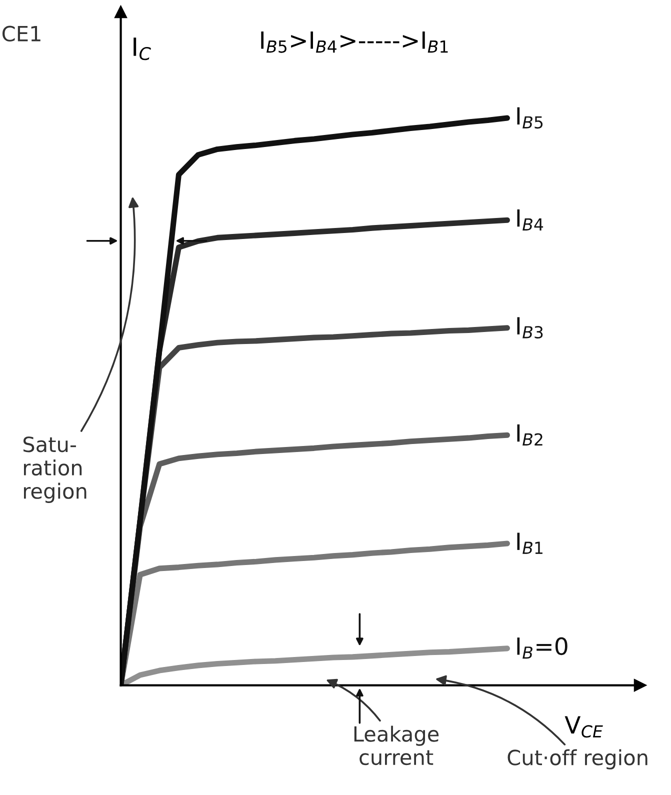  Describe the element at coordinates (529, 543) in the screenshot. I see `series-label: I$_{B1}$` at that location.